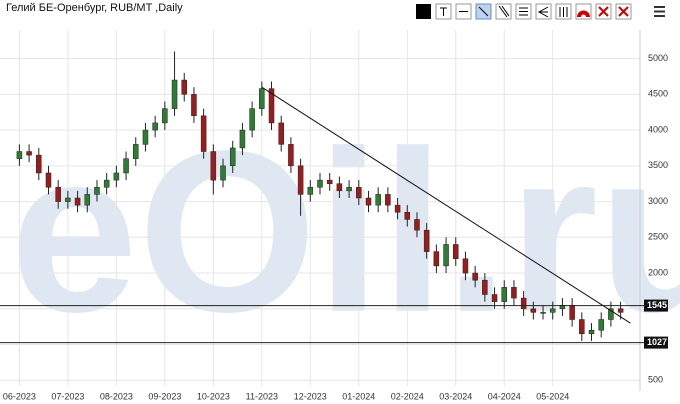  Describe the element at coordinates (67, 396) in the screenshot. I see `x-tick-label: 07-2023` at that location.